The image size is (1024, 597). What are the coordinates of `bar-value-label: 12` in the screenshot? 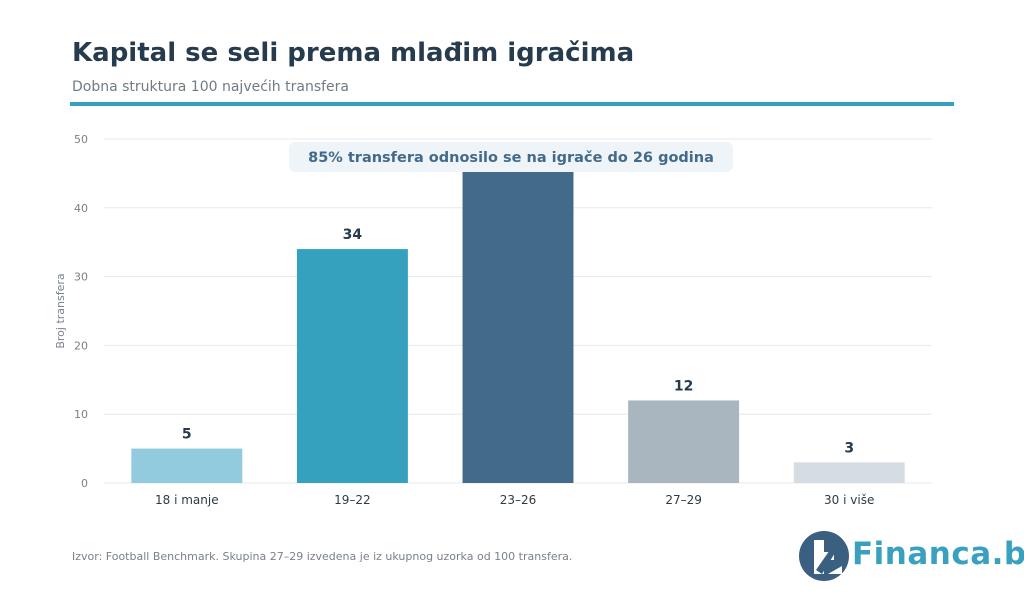 It's located at (683, 386).